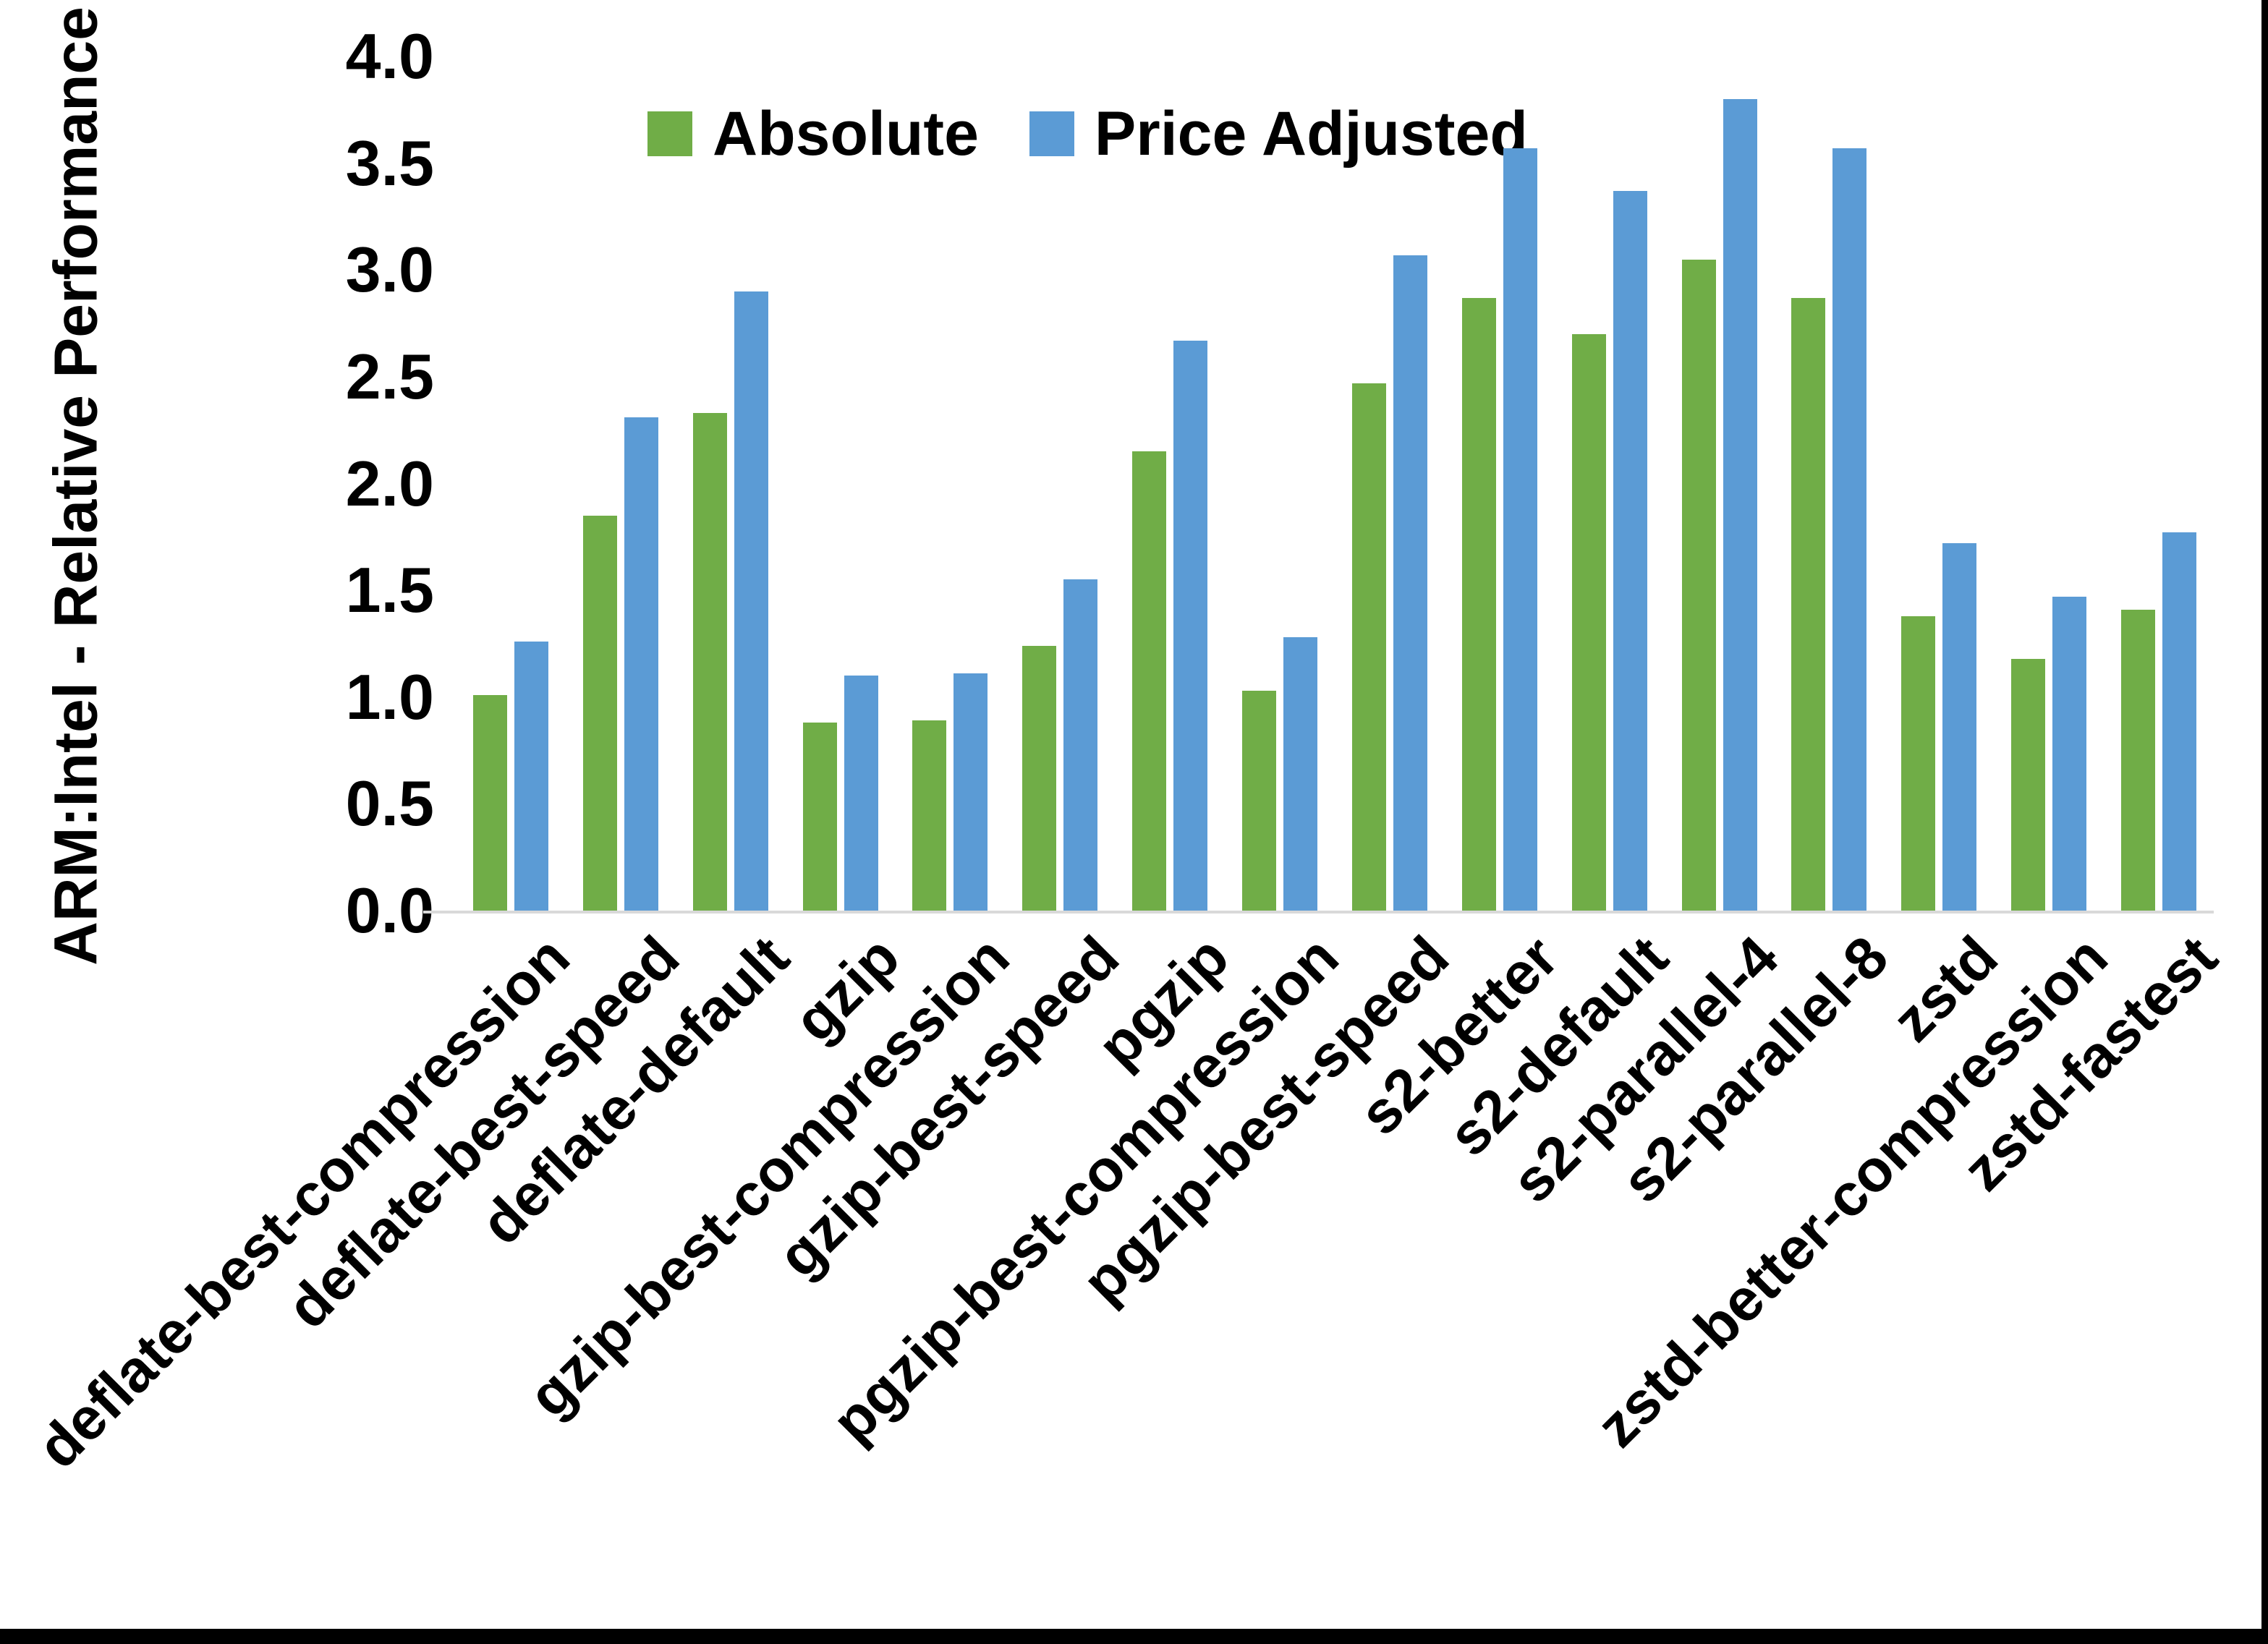 This screenshot has width=2268, height=1644. I want to click on bar-absolute-gzip-best-speed, so click(1039, 778).